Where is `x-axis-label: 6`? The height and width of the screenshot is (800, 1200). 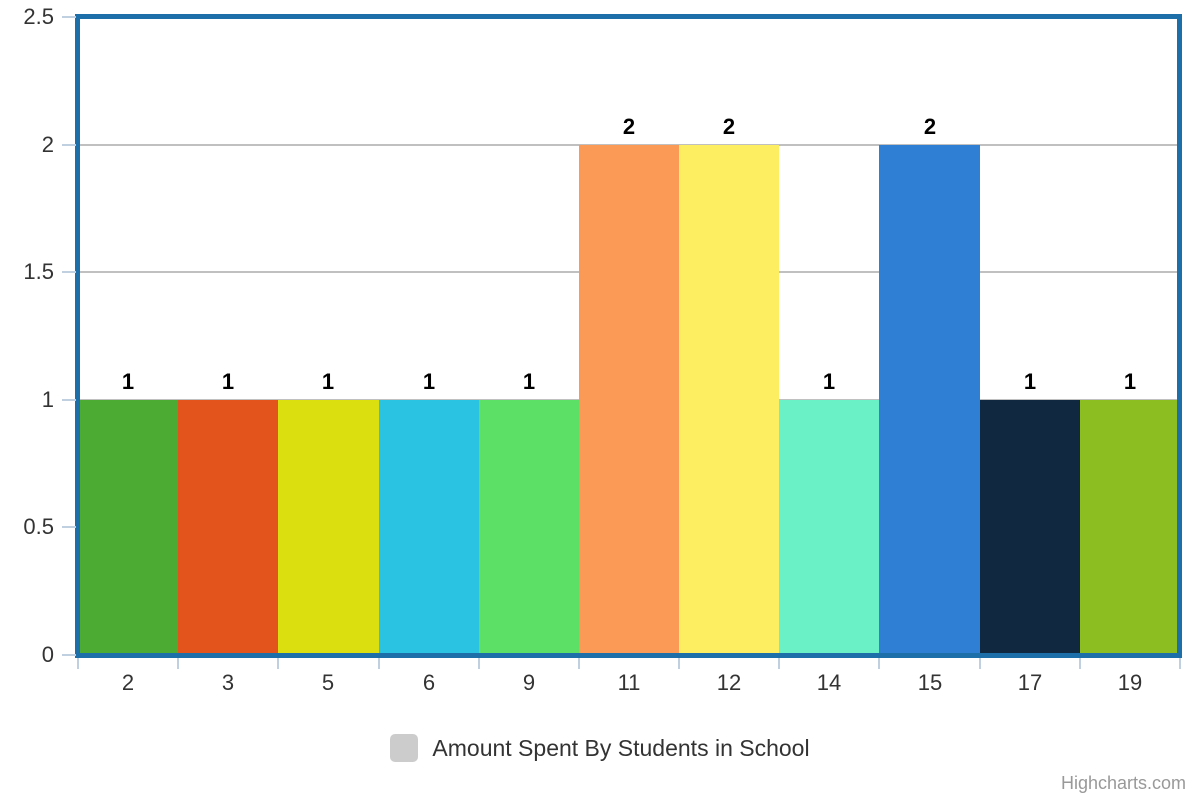
x-axis-label: 6 is located at coordinates (429, 682).